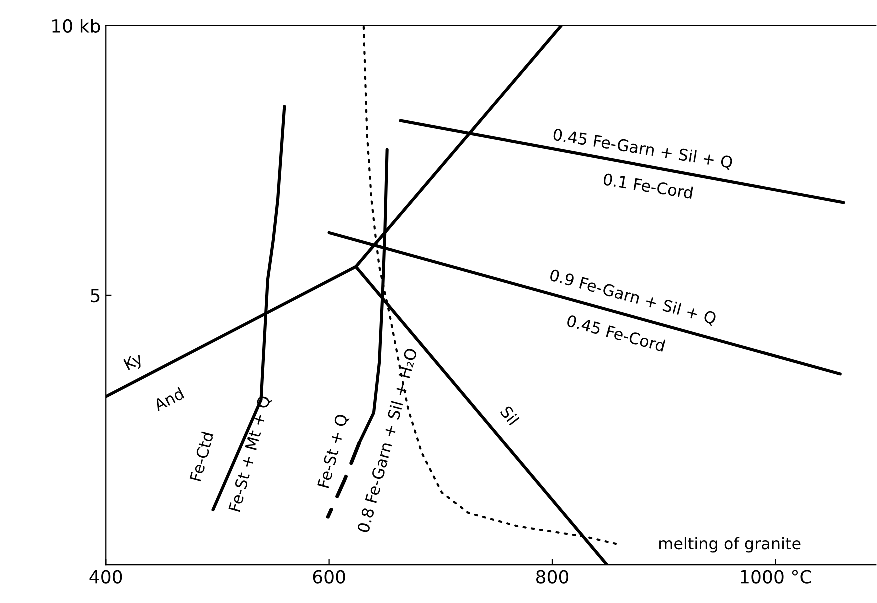  What do you see at coordinates (730, 545) in the screenshot?
I see `annotation: melting of granite` at bounding box center [730, 545].